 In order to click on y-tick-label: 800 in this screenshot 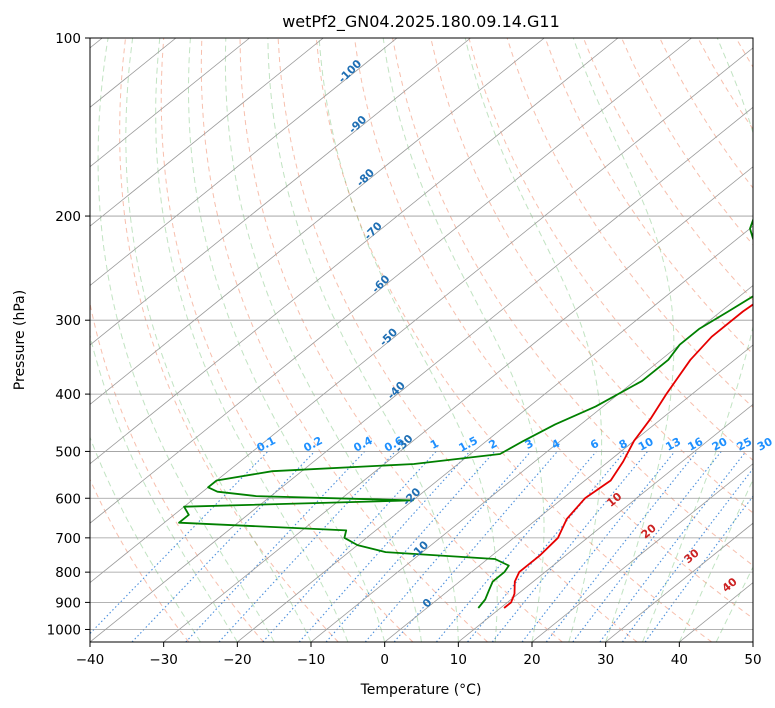, I will do `click(68, 573)`.